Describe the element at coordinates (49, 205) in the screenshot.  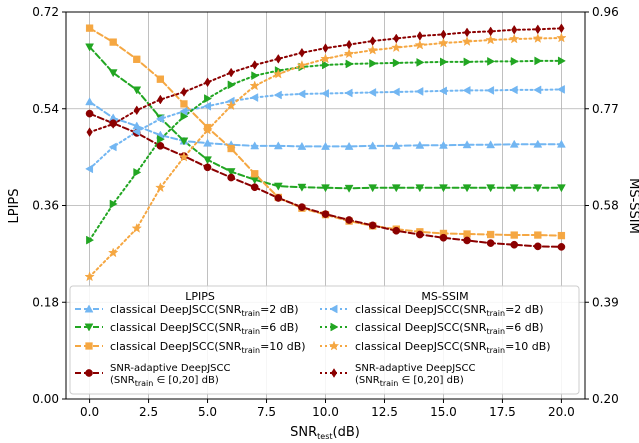
I see `y-axis-left-ticks: 0.00 0.18 0.36 0.54 0.72` at that location.